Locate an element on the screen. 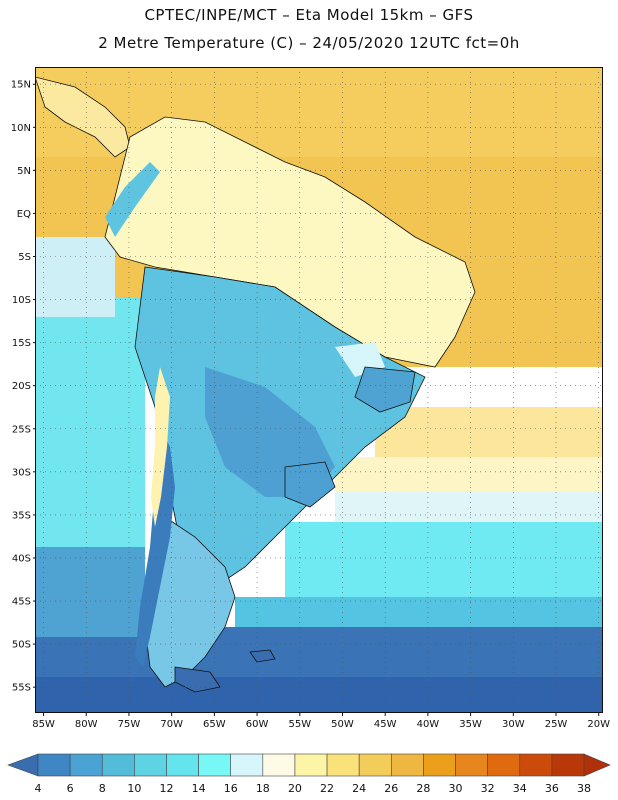 The width and height of the screenshot is (618, 800). lat-tick-label-13: 50S is located at coordinates (21, 645).